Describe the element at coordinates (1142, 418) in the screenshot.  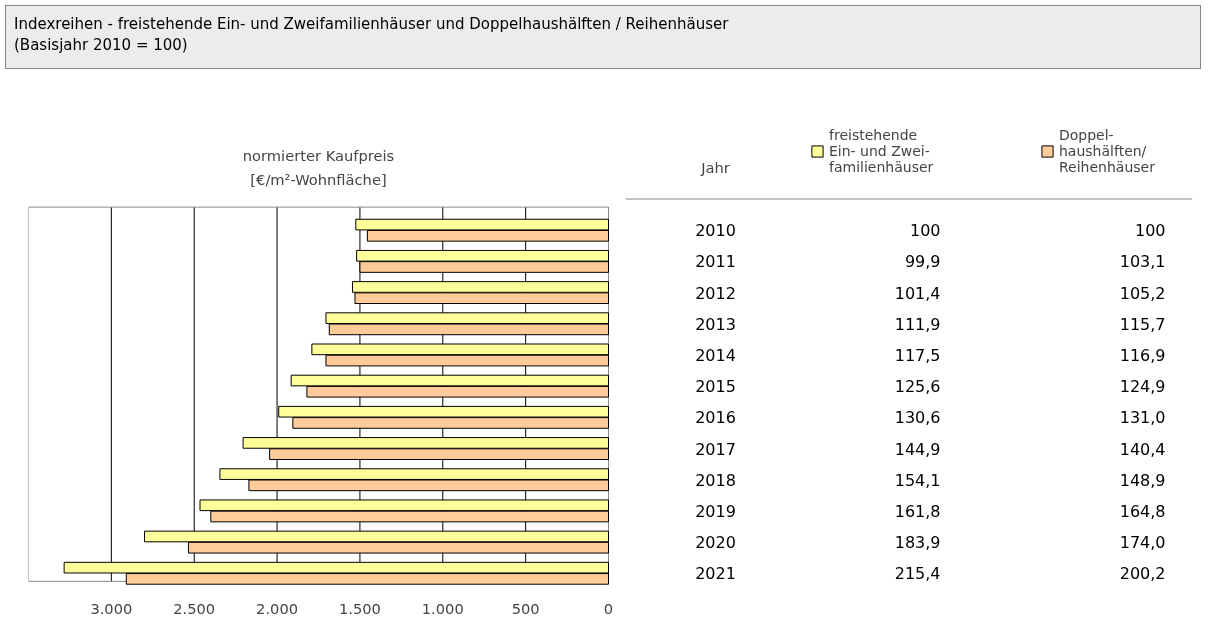
I see `text: 131,0` at that location.